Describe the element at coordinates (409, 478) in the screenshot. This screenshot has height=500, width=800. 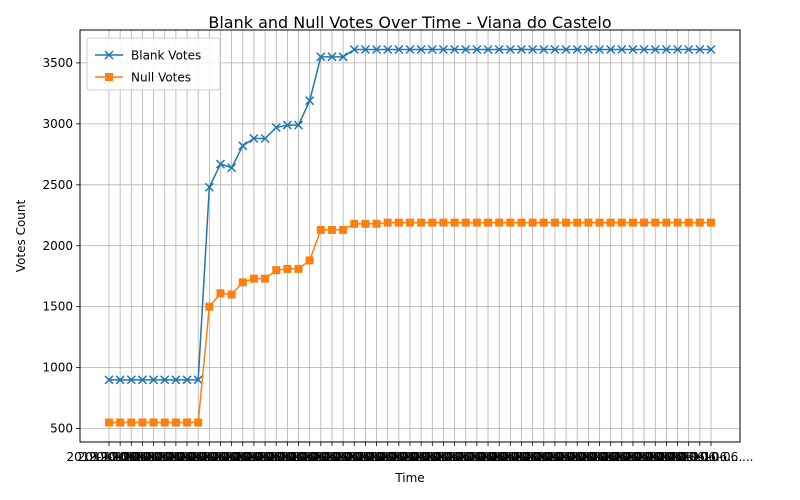
I see `x-axis-label: Time` at that location.